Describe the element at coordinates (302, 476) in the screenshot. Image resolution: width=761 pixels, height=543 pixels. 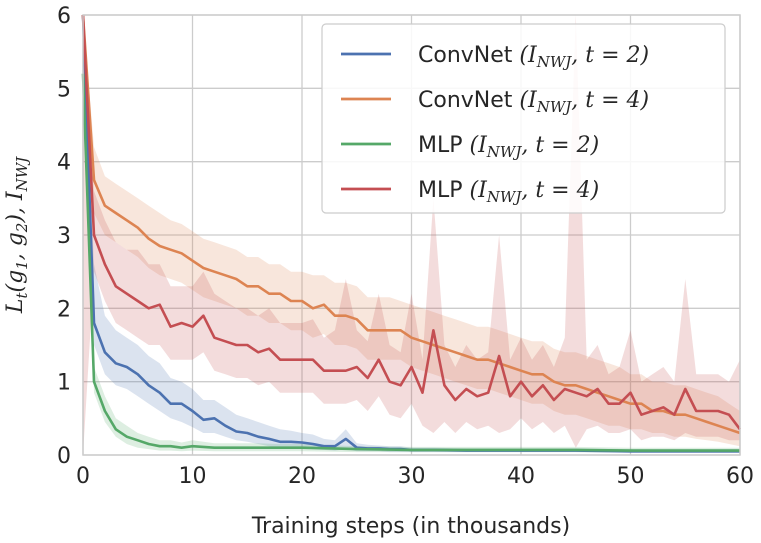
I see `x-tick-label: 20` at that location.